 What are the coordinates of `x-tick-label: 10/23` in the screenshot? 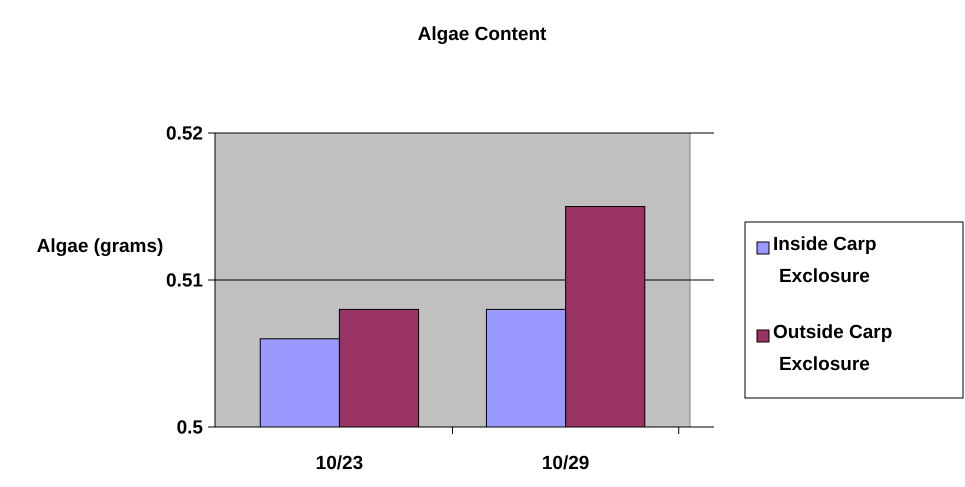 It's located at (340, 463).